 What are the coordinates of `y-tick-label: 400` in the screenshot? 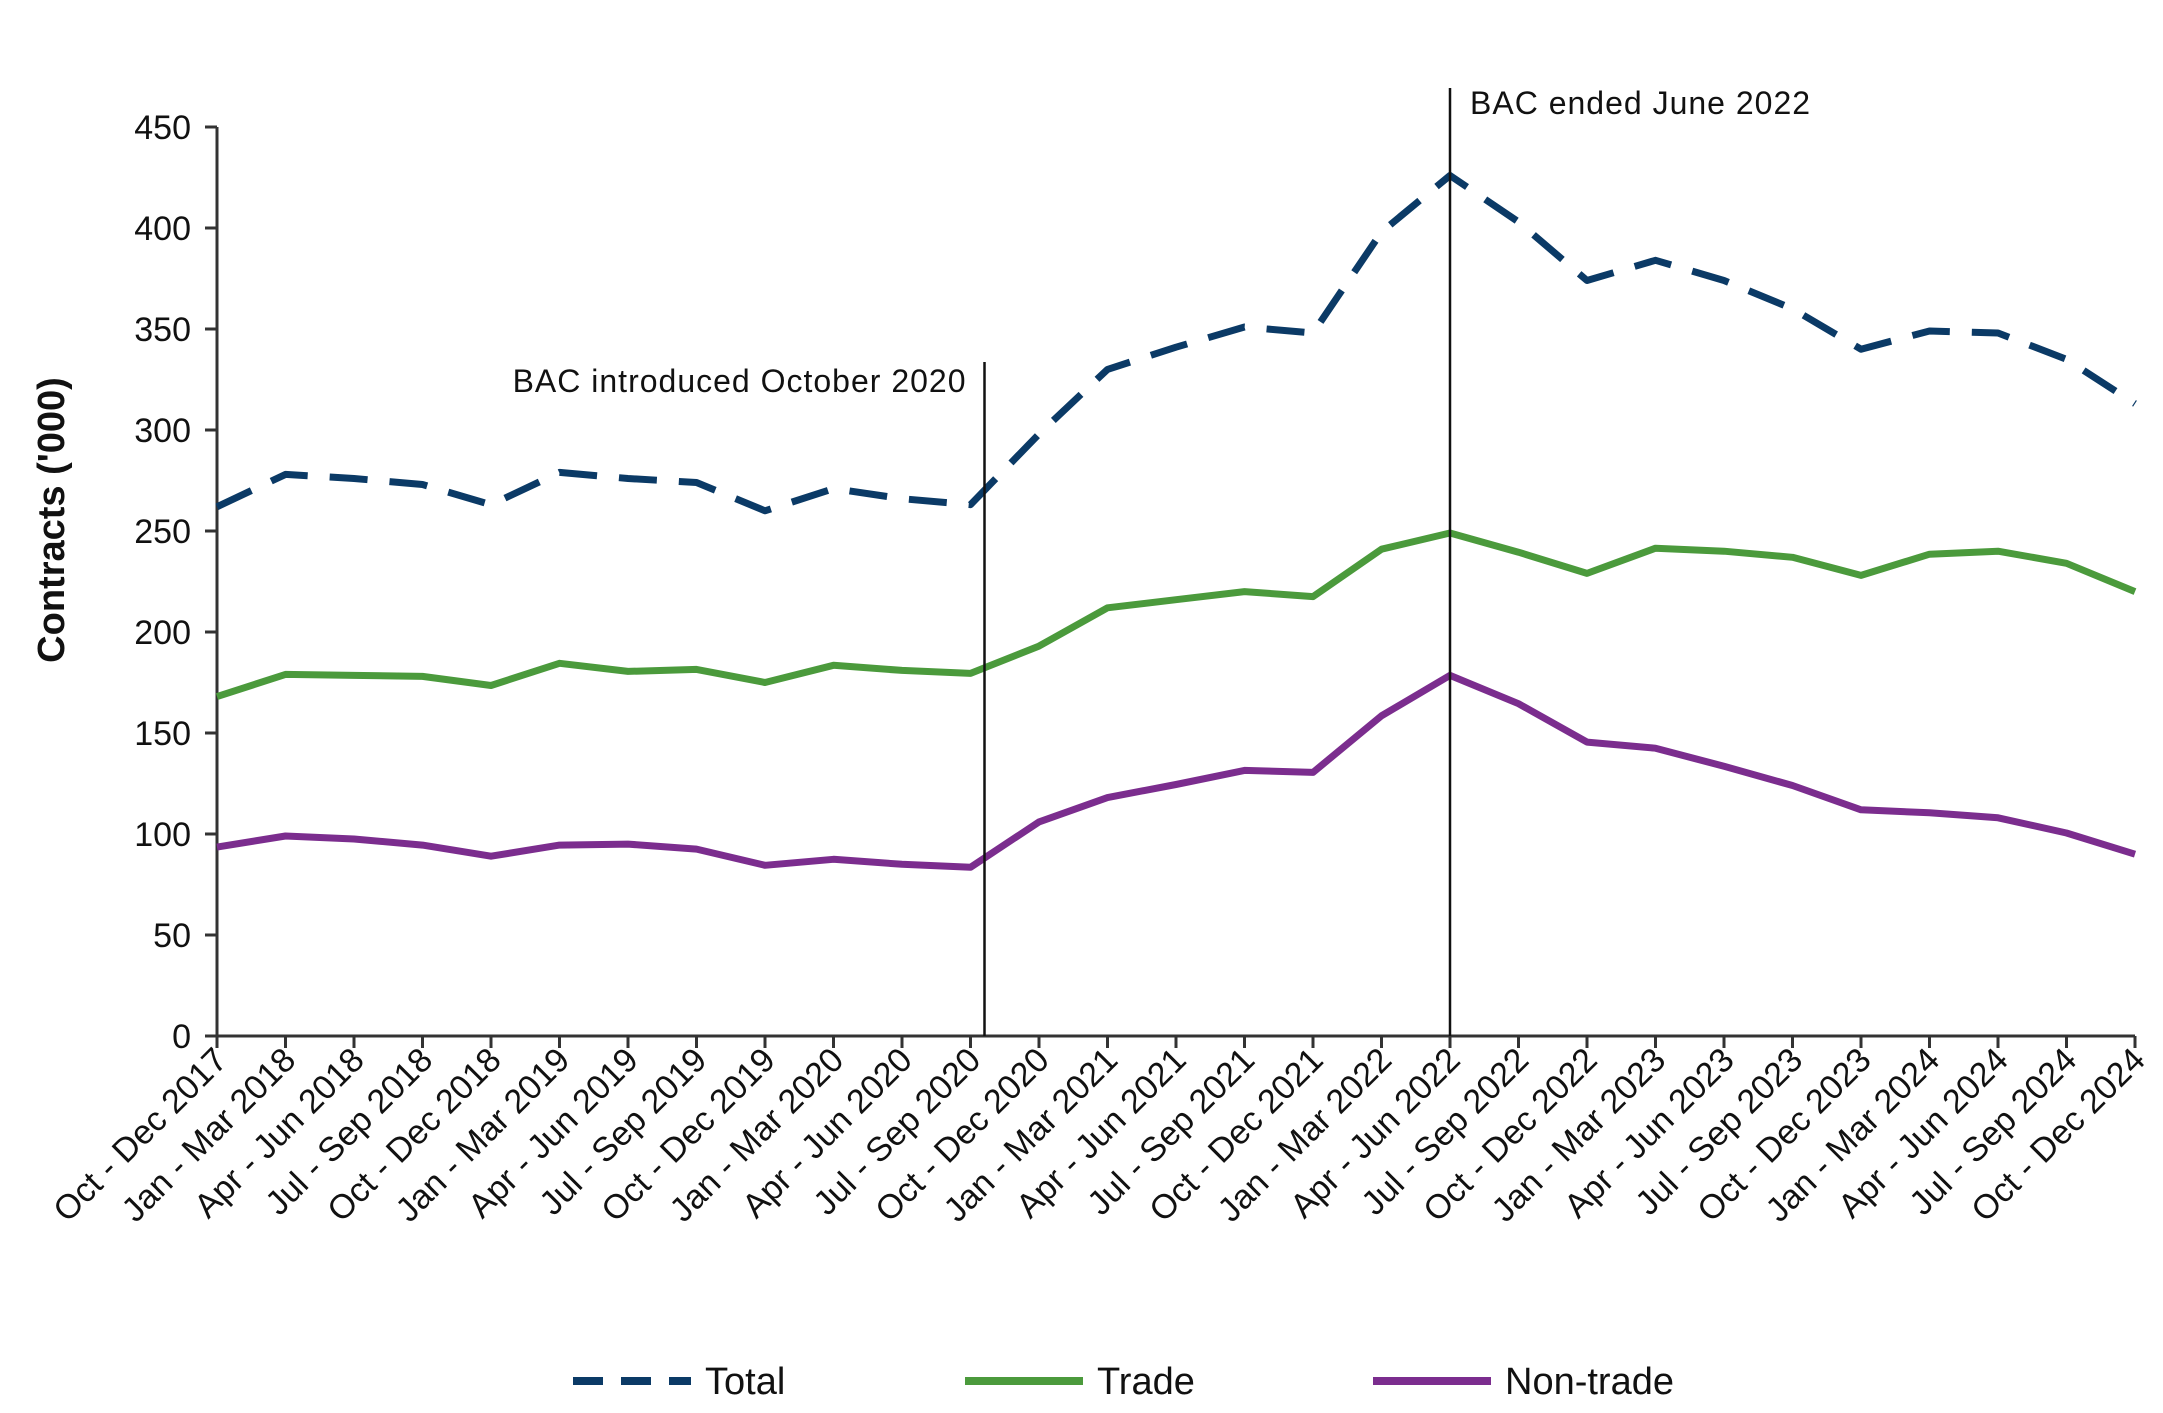 It's located at (162, 229).